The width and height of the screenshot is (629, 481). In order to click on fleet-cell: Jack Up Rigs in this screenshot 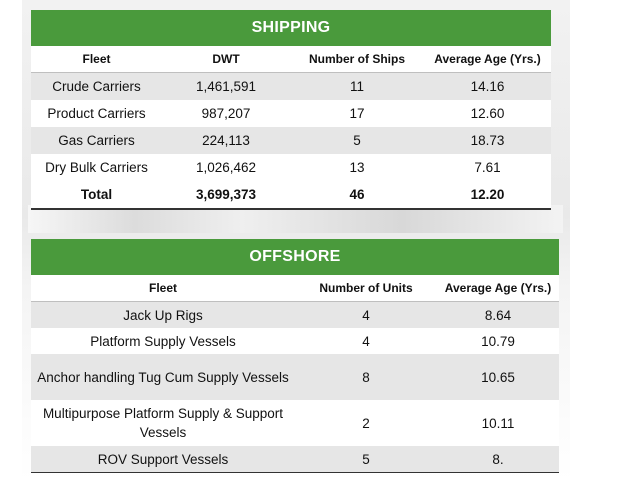, I will do `click(163, 314)`.